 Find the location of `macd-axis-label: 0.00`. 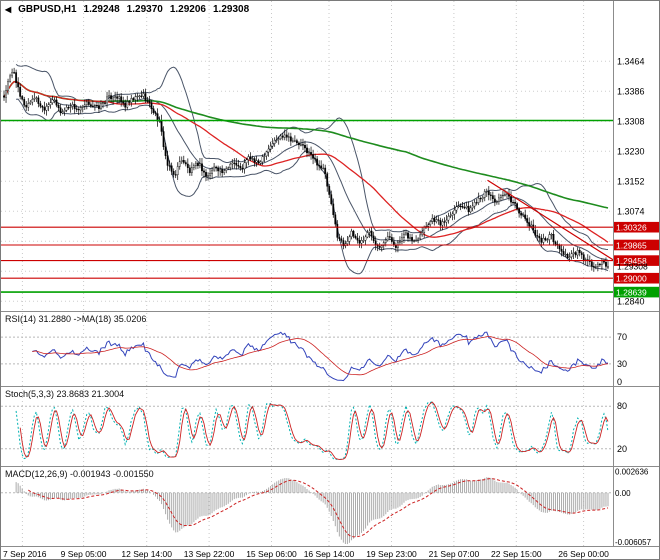

macd-axis-label: 0.00 is located at coordinates (623, 493).